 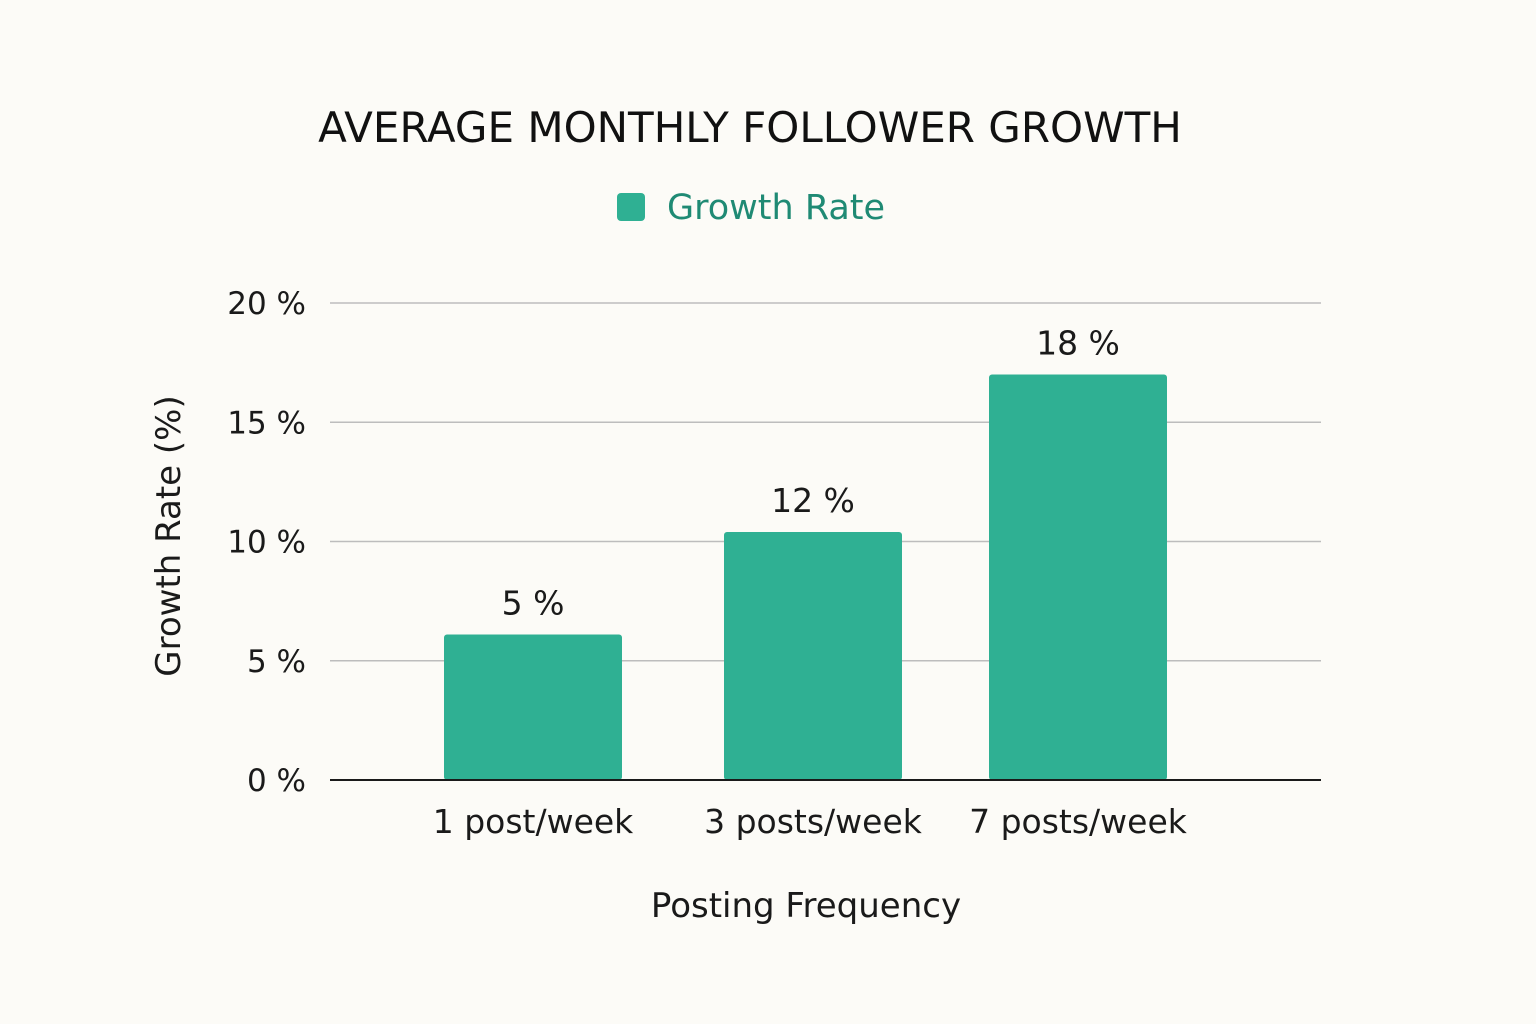 I want to click on y-tick-label: 10 %, so click(x=266, y=543).